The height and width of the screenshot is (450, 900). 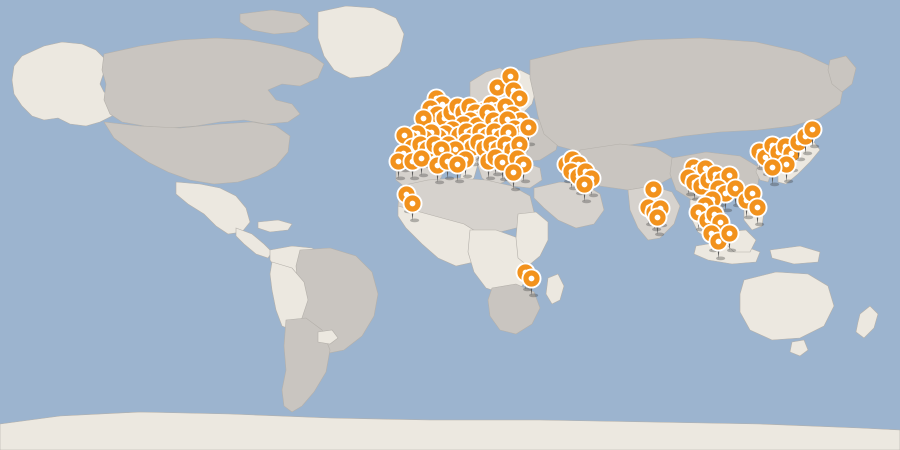 I want to click on landmass-new-guinea, so click(x=795, y=255).